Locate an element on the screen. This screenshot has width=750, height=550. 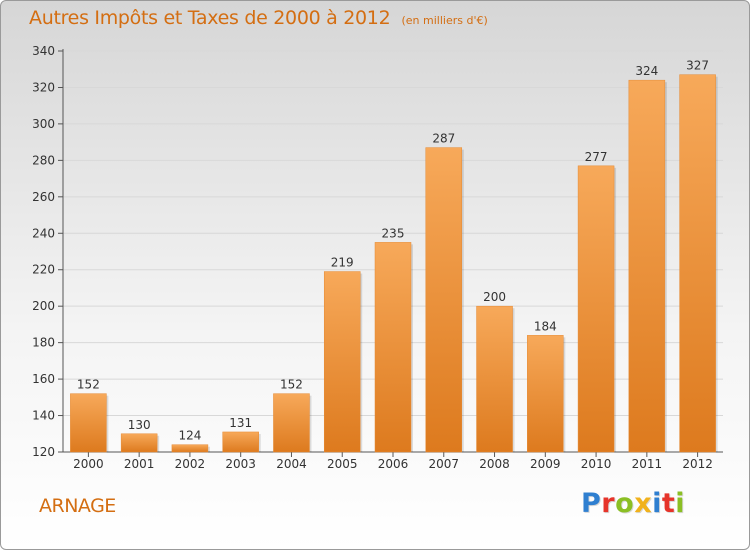
y-tick-label: 220 is located at coordinates (43, 270).